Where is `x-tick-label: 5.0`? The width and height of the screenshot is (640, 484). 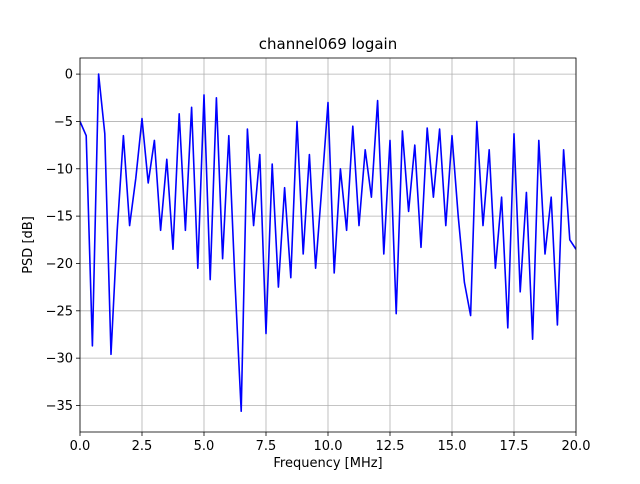
x-tick-label: 5.0 is located at coordinates (204, 446).